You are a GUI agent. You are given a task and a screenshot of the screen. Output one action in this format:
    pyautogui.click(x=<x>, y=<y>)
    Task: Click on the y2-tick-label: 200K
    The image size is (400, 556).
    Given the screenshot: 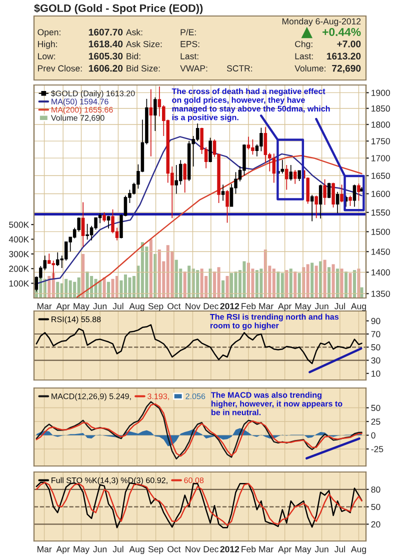 What is the action you would take?
    pyautogui.click(x=19, y=269)
    